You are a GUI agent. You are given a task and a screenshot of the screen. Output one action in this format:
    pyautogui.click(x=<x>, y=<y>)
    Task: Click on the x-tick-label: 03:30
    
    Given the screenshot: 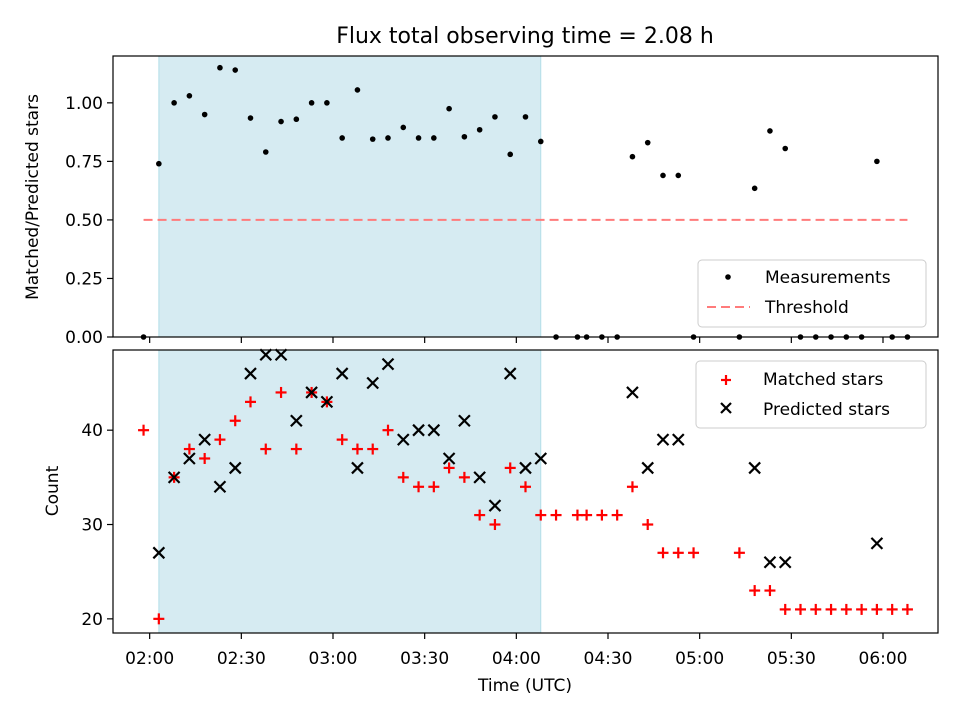 What is the action you would take?
    pyautogui.click(x=424, y=659)
    